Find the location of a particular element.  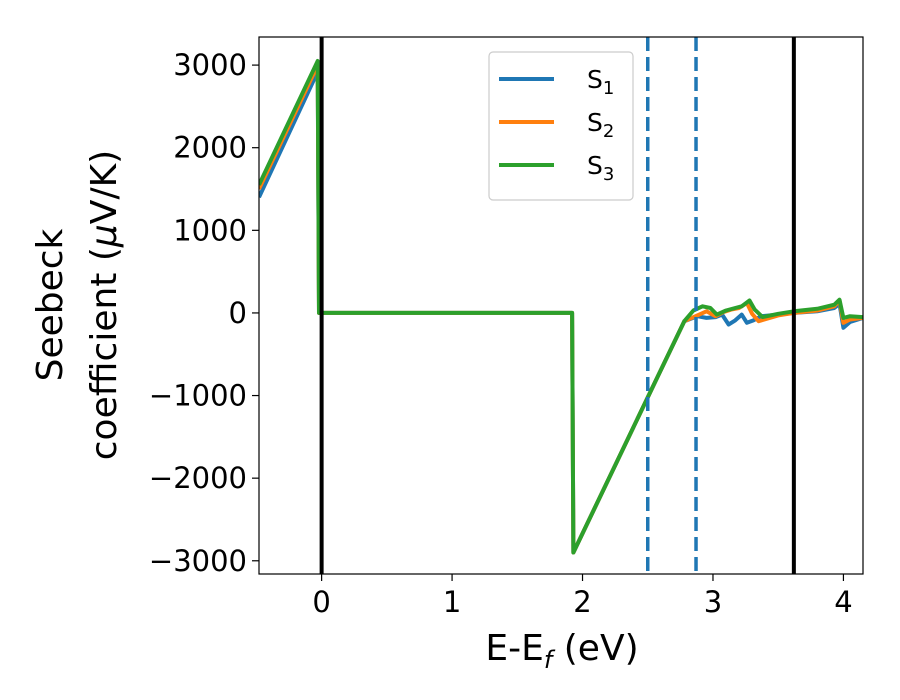

y-axis-title-line1: Seebeck is located at coordinates (50, 304).